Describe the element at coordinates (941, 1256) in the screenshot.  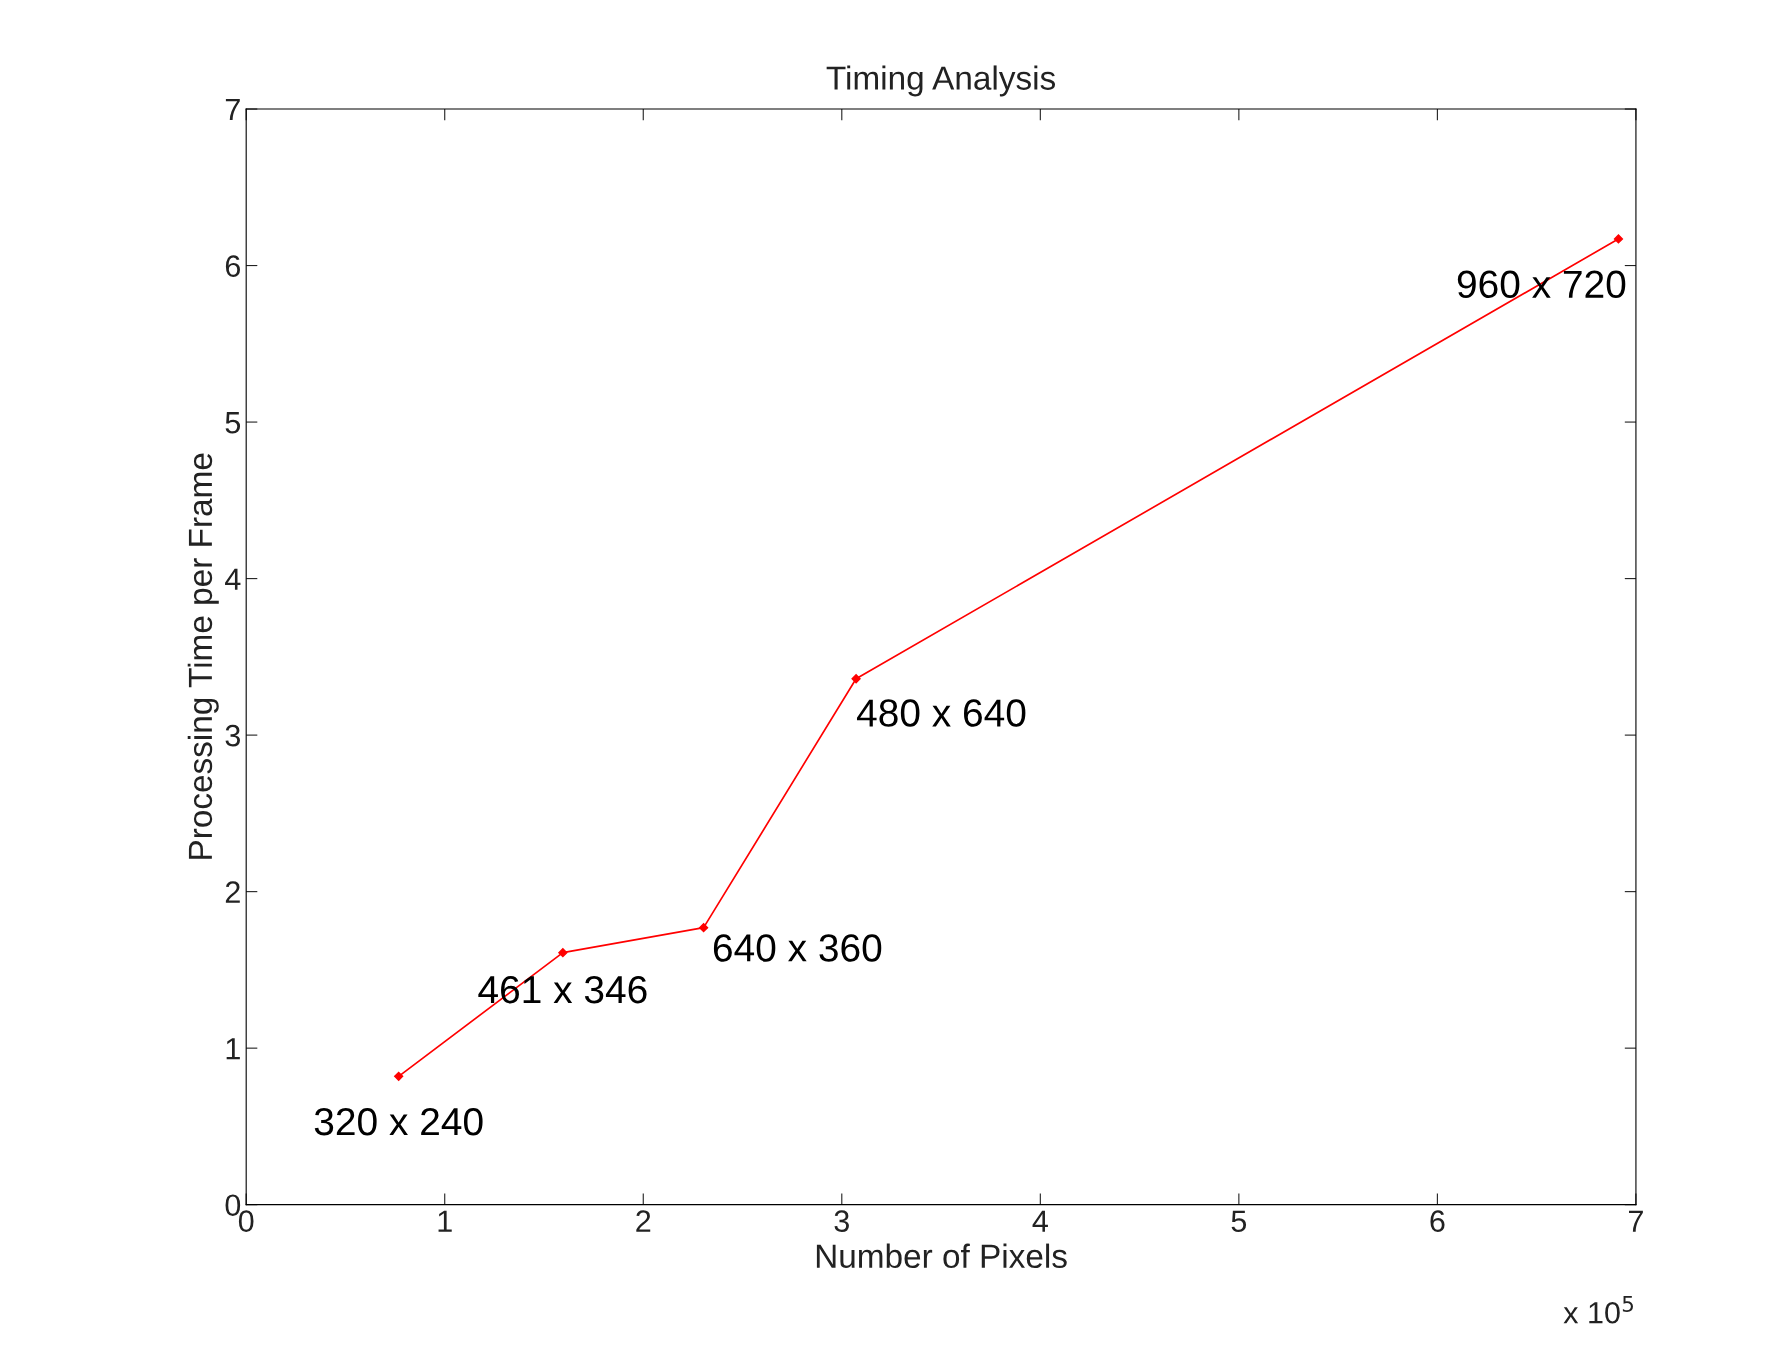
I see `x-axis-title: Number of Pixels` at that location.